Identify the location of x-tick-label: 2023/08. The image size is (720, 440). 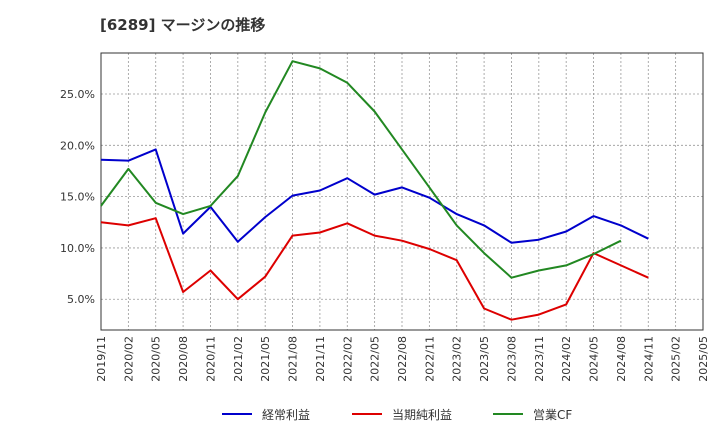
(511, 359).